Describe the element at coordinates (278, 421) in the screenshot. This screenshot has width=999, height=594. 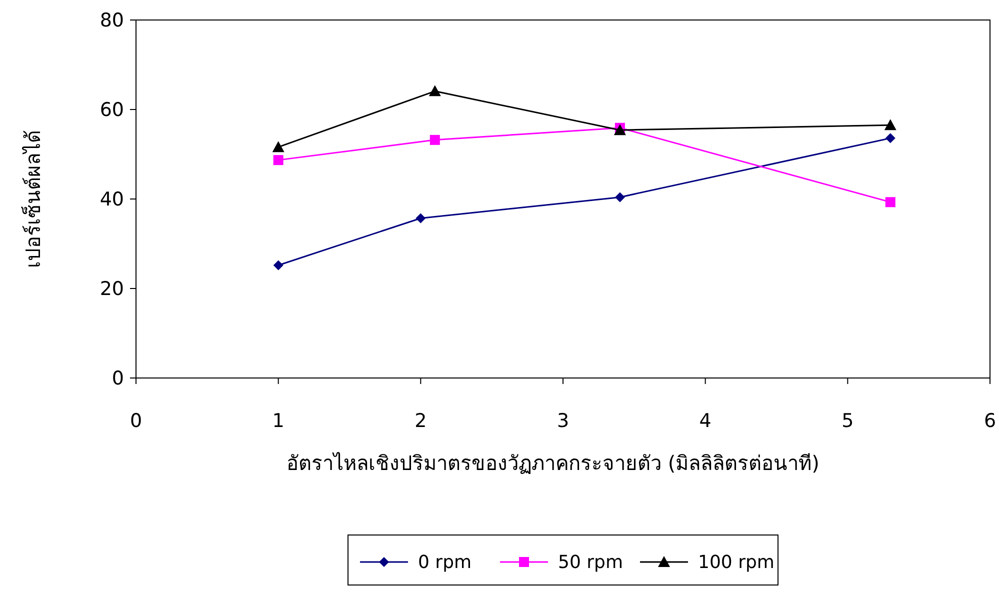
I see `x-tick-label: 1` at that location.